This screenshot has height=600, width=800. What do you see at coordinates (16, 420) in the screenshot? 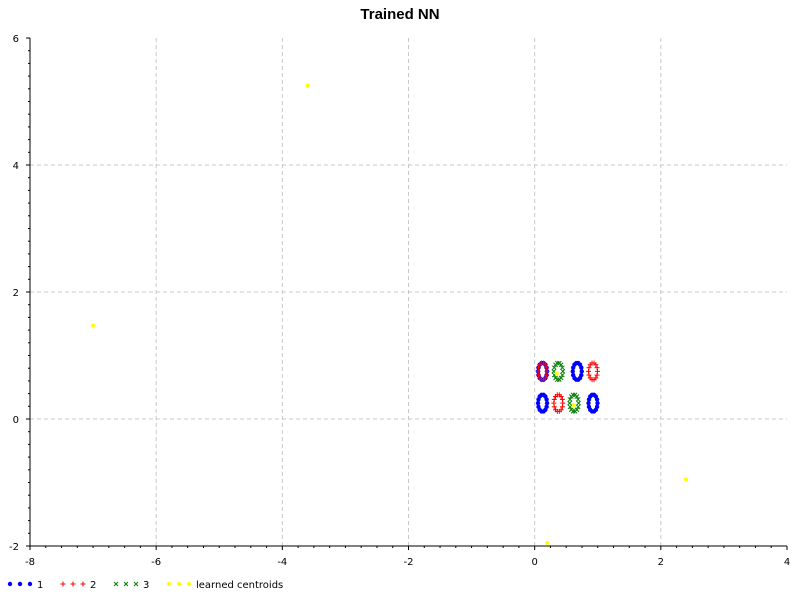
I see `y-tick-label: 0` at bounding box center [16, 420].